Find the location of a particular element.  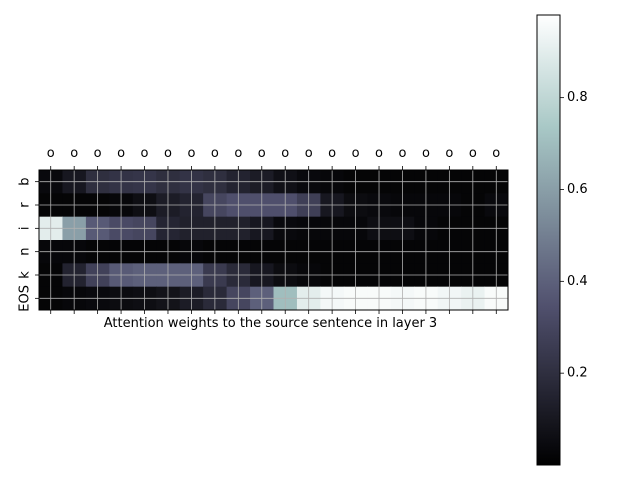

colorbar-tick-label: 0.4 is located at coordinates (577, 281).